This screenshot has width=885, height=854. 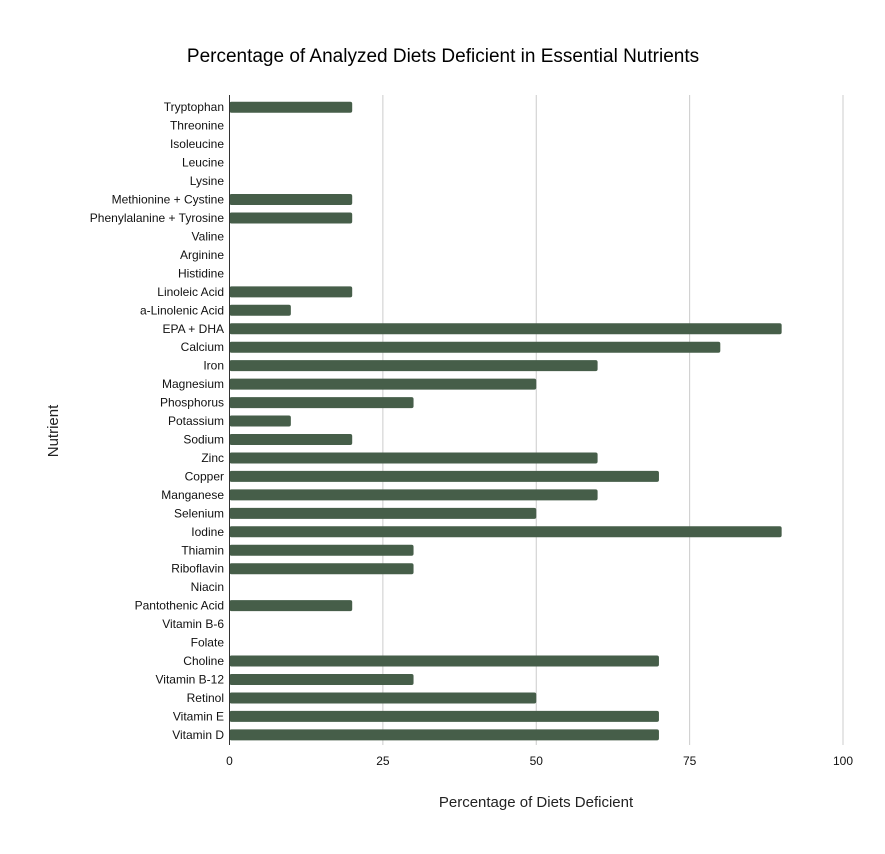 What do you see at coordinates (193, 384) in the screenshot?
I see `category-label: Magnesium` at bounding box center [193, 384].